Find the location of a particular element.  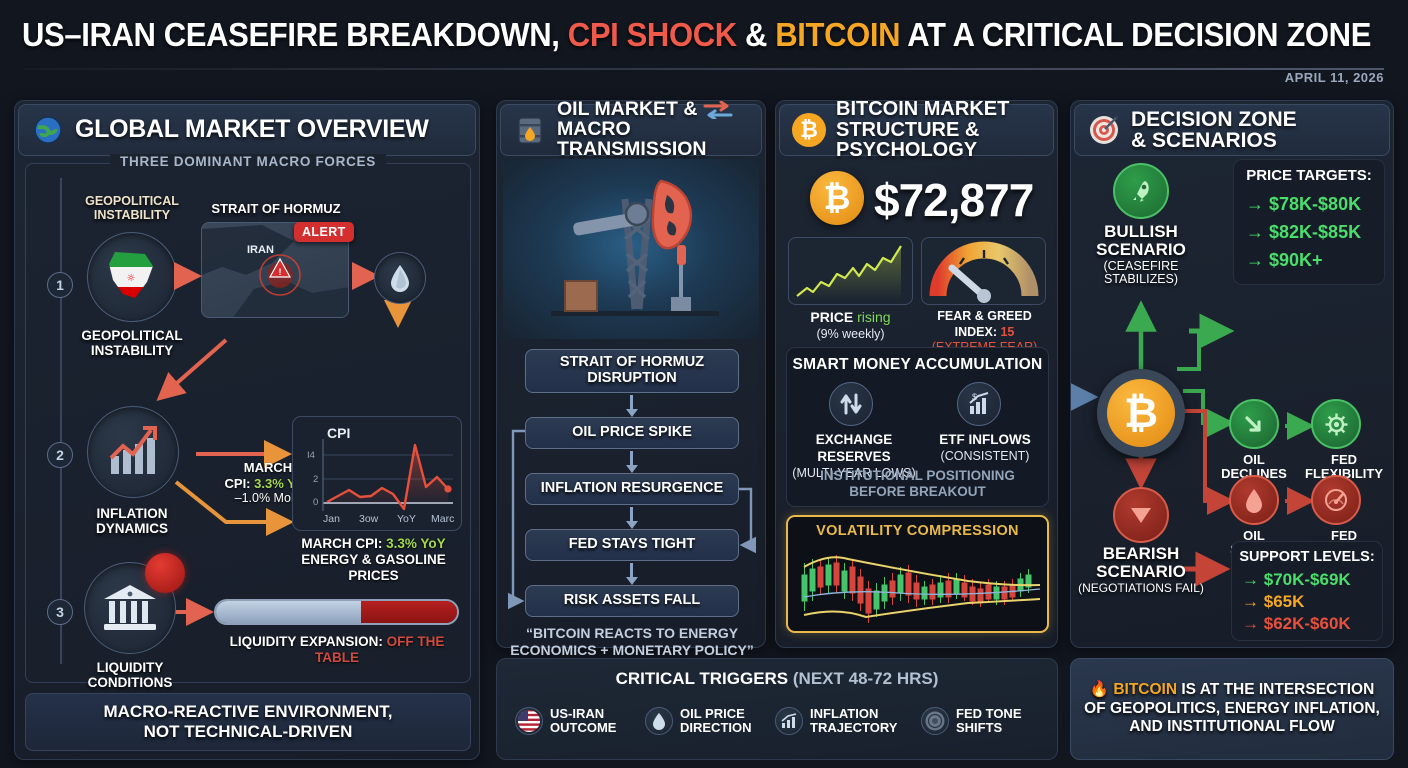

liquidity-bar-fill is located at coordinates (288, 612).